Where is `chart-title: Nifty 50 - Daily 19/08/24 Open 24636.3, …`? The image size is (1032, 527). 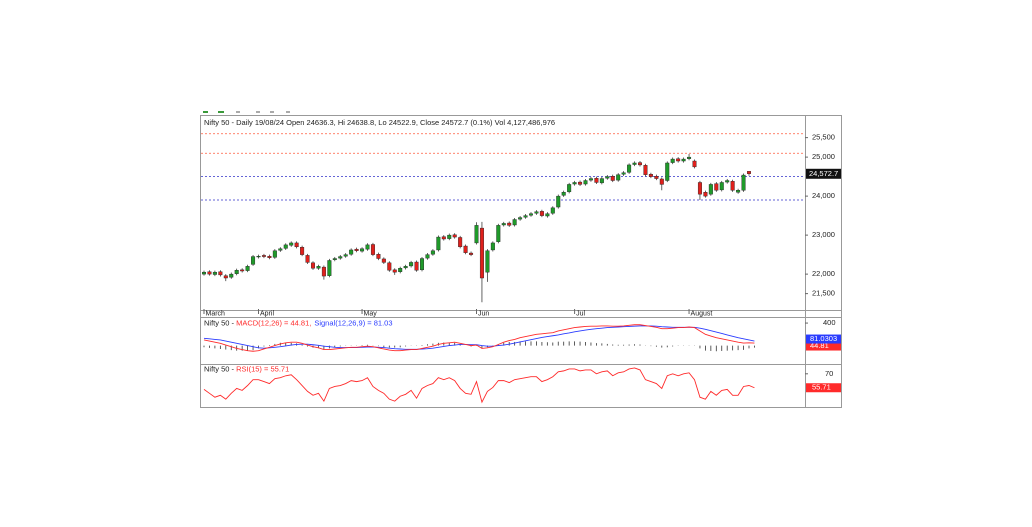
chart-title: Nifty 50 - Daily 19/08/24 Open 24636.3, … is located at coordinates (379, 122).